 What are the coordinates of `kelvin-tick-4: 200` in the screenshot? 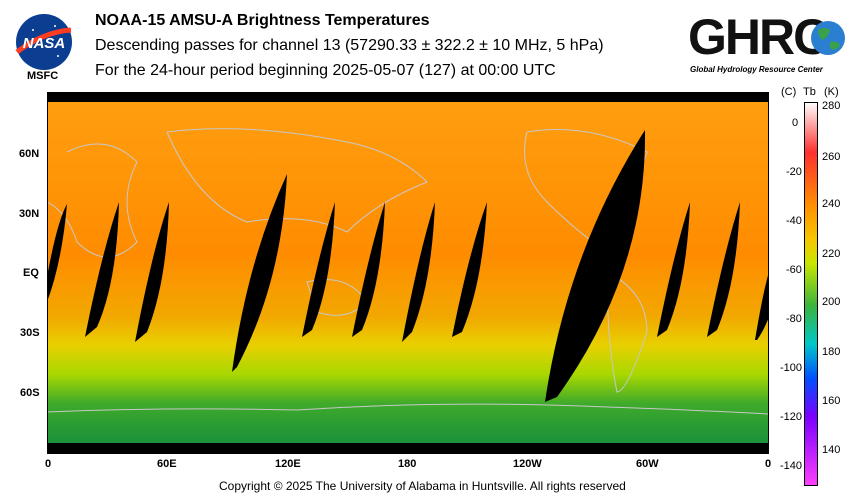 It's located at (831, 302).